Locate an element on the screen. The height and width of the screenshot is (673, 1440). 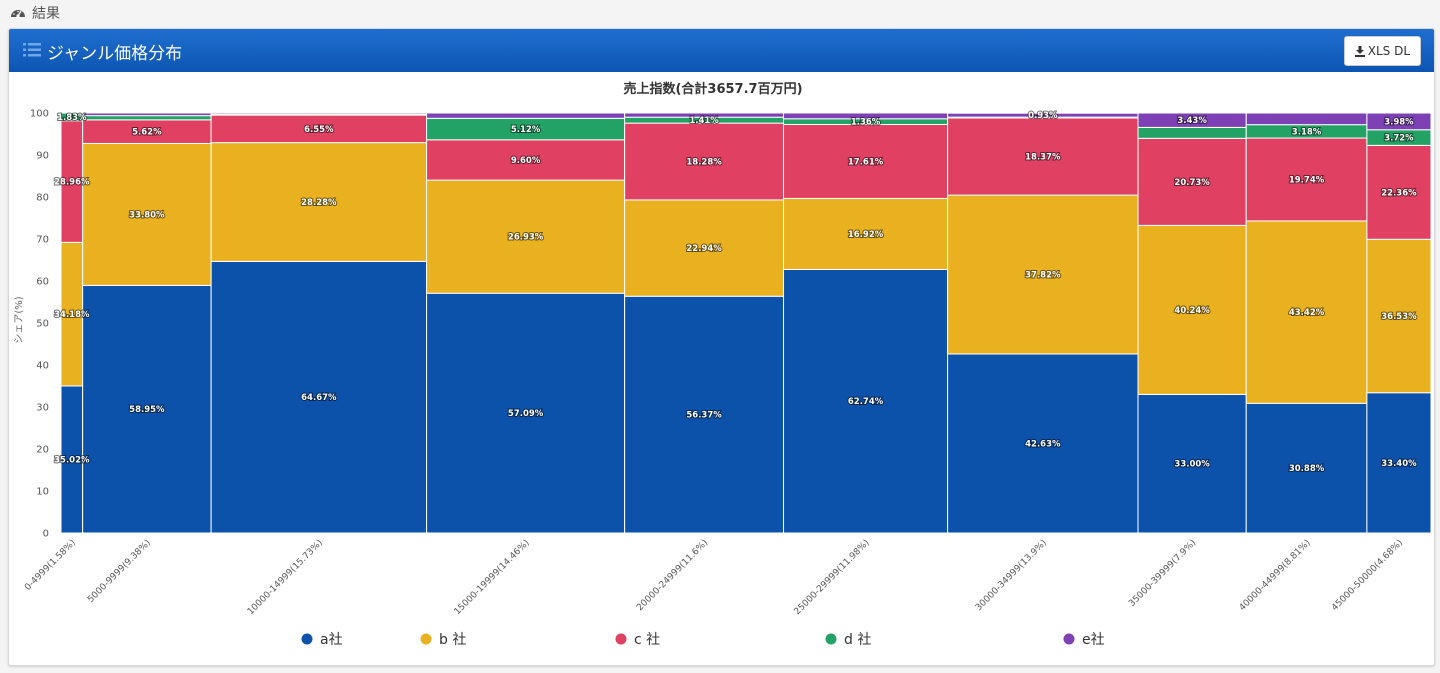
data-label: 62.74% is located at coordinates (866, 402).